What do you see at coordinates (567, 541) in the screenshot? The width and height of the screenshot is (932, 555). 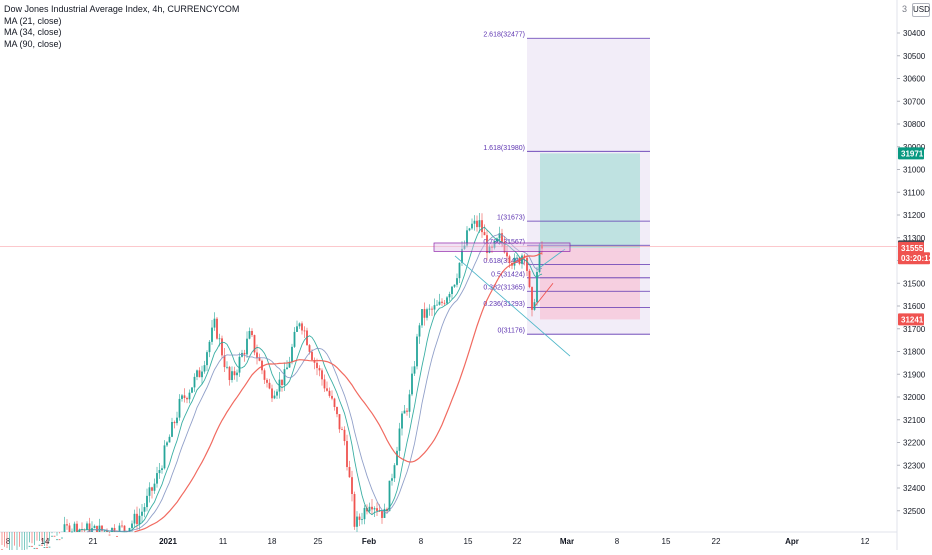 I see `time-axis-label: Mar` at bounding box center [567, 541].